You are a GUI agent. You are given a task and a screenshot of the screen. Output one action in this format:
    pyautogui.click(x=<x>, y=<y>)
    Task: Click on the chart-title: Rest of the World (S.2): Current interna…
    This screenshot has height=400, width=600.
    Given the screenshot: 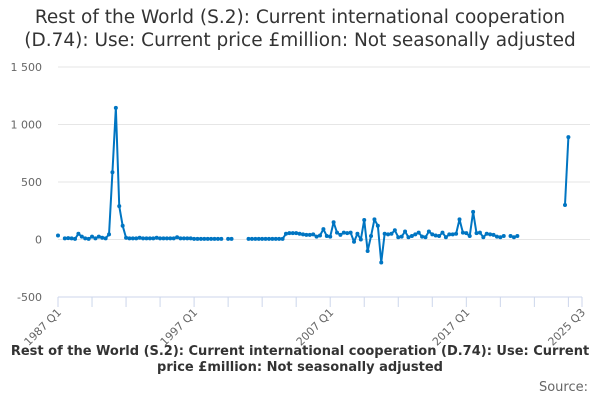 What is the action you would take?
    pyautogui.click(x=300, y=29)
    